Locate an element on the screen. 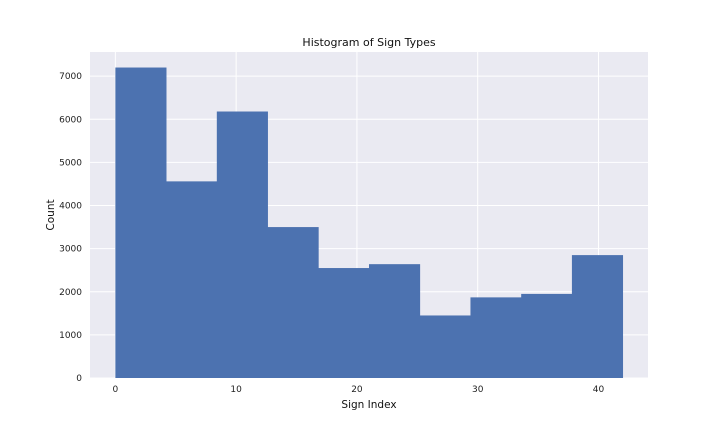 This screenshot has height=432, width=720. x-tick-label-1: 10 is located at coordinates (236, 390).